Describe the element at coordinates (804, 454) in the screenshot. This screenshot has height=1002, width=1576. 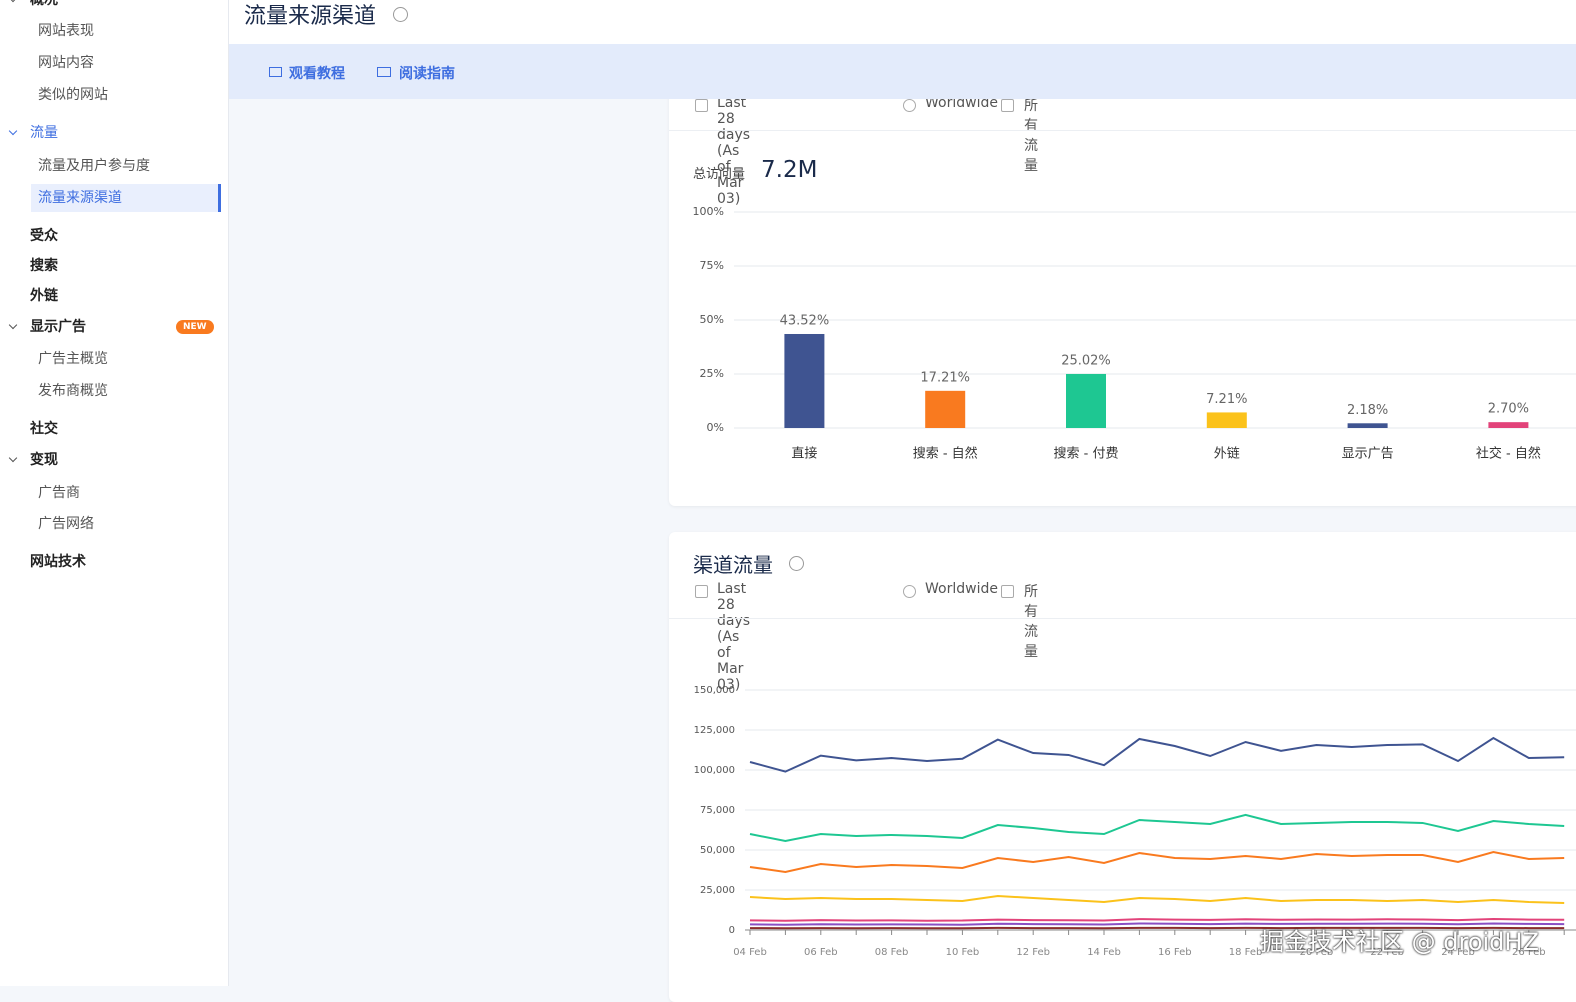
I see `x-tick-label: 直接` at that location.